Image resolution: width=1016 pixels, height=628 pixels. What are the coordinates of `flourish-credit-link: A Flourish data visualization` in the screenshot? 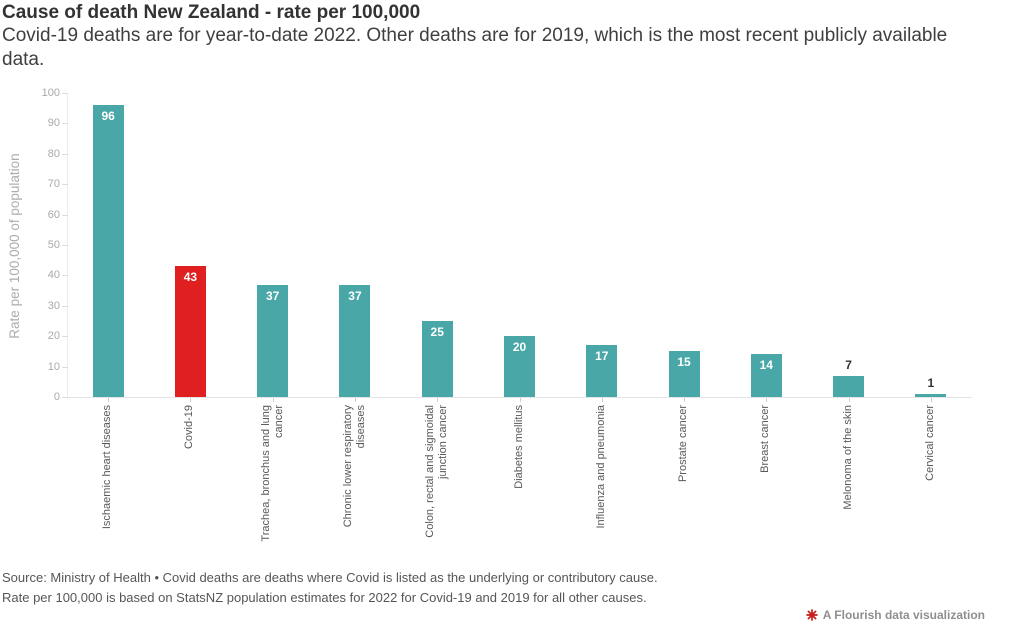 It's located at (895, 615).